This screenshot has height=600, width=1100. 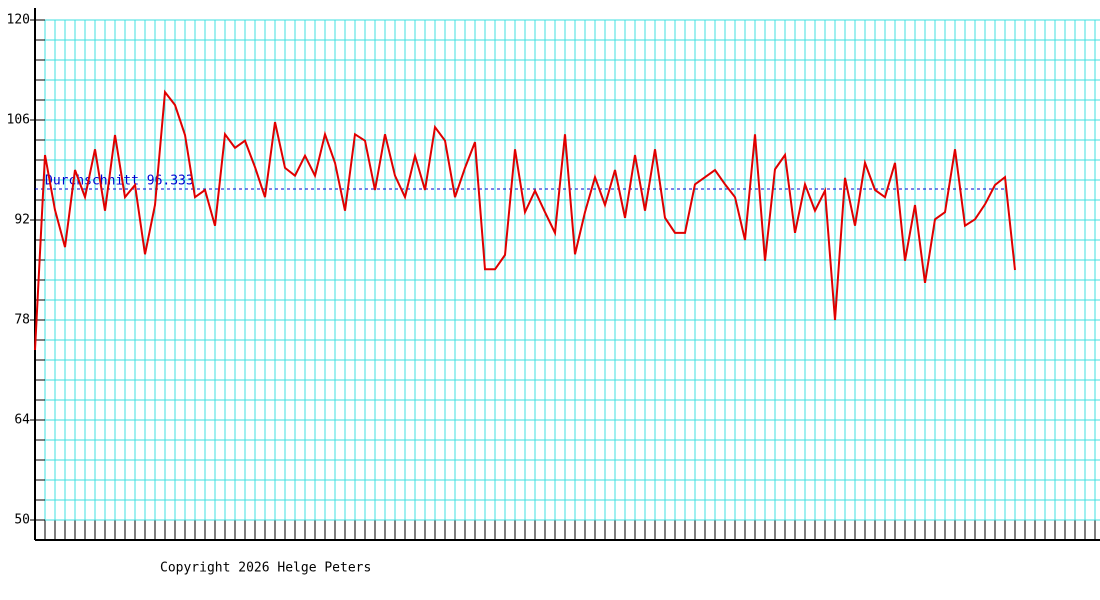 What do you see at coordinates (22, 520) in the screenshot?
I see `y-tick-label: 50` at bounding box center [22, 520].